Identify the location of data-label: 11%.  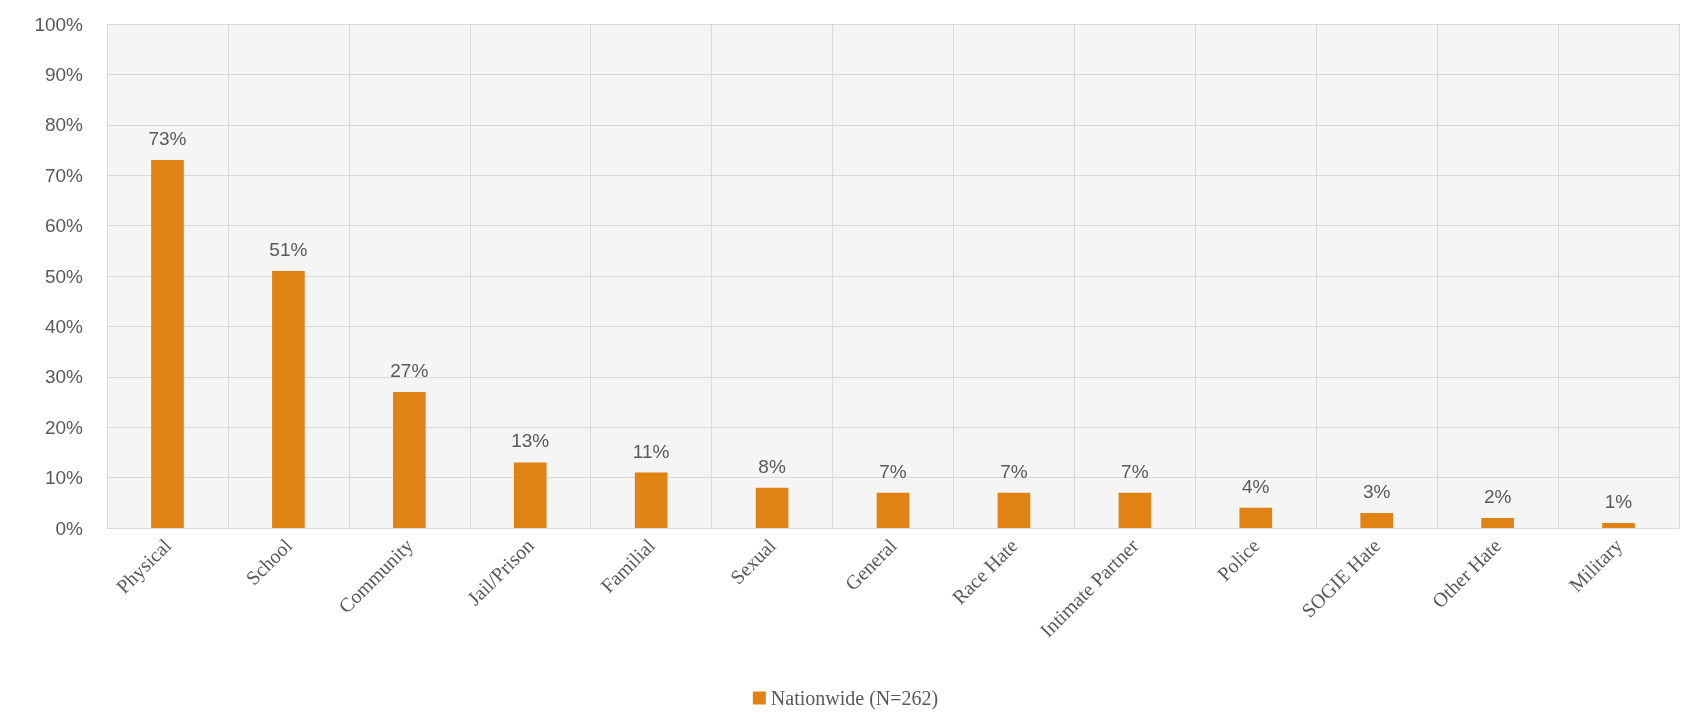
(651, 451).